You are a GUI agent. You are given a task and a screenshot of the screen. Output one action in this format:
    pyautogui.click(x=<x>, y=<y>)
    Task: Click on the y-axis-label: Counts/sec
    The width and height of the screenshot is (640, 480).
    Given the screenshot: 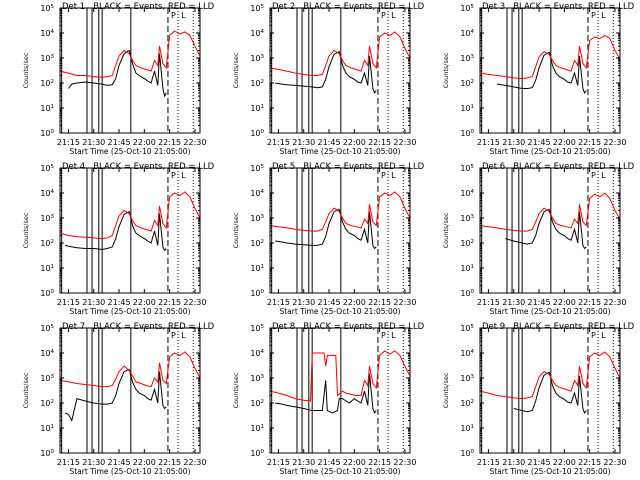 What is the action you would take?
    pyautogui.click(x=236, y=70)
    